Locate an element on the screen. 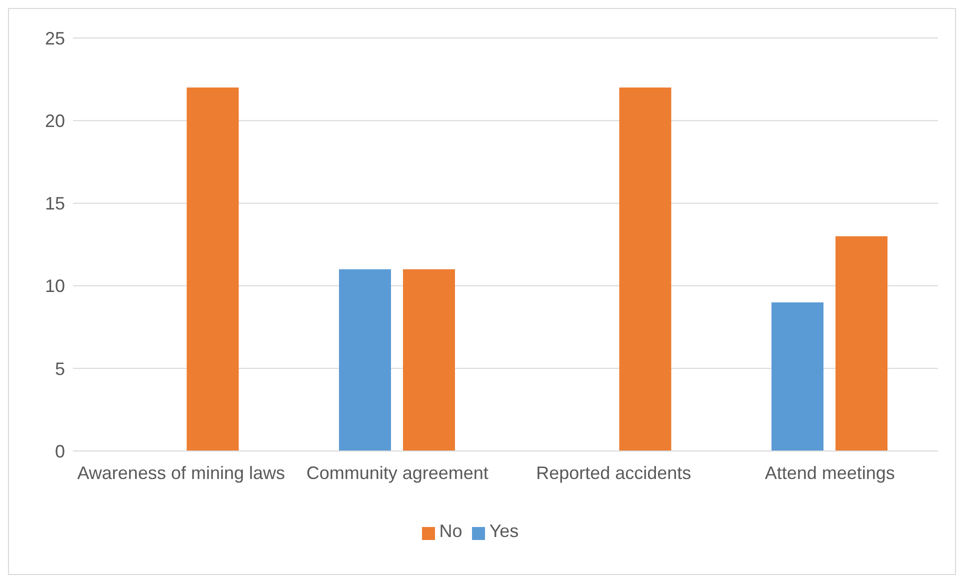 The width and height of the screenshot is (961, 579). legend-label: No is located at coordinates (450, 531).